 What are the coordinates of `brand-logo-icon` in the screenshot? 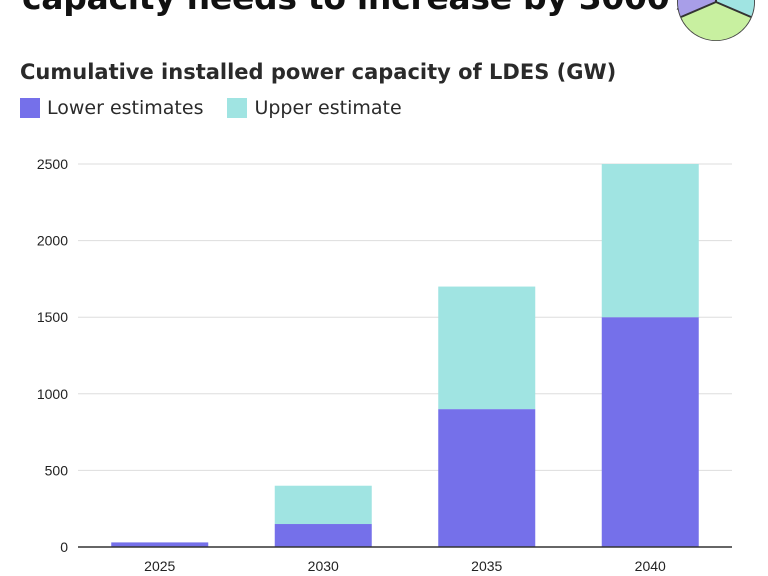 It's located at (716, 20).